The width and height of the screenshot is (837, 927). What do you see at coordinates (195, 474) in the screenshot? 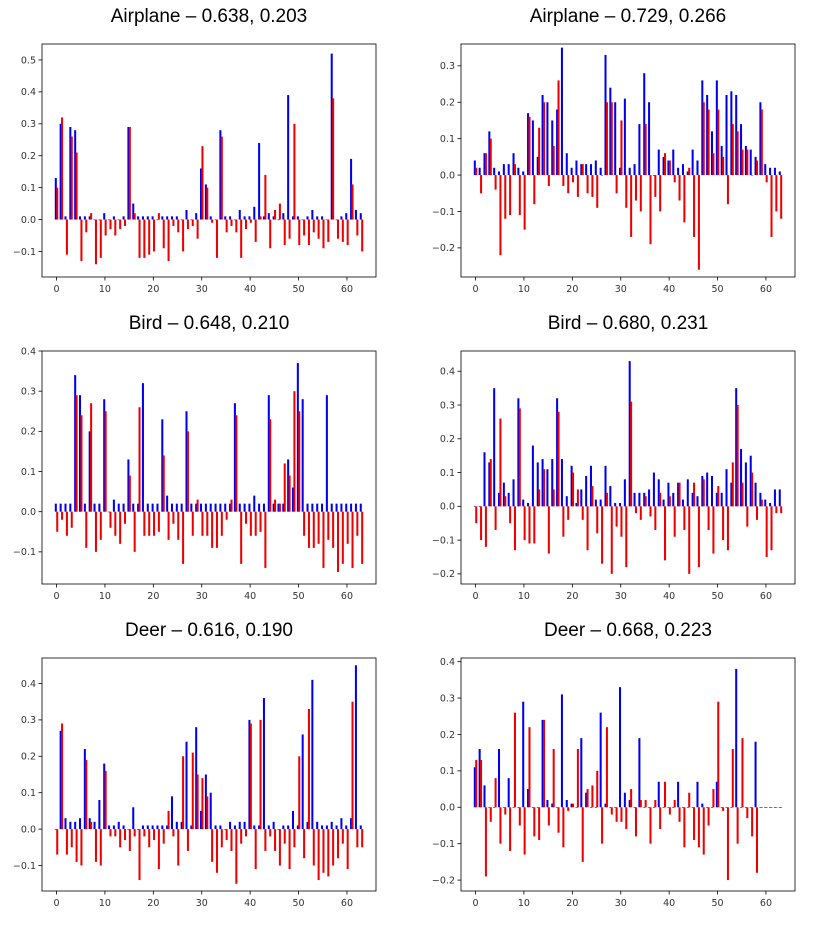
I see `bar-chart-bird-1: 0 10 20 30 40 50 60 −0.1 0.0 0.1 0.2 0.3 0.4` at bounding box center [195, 474].